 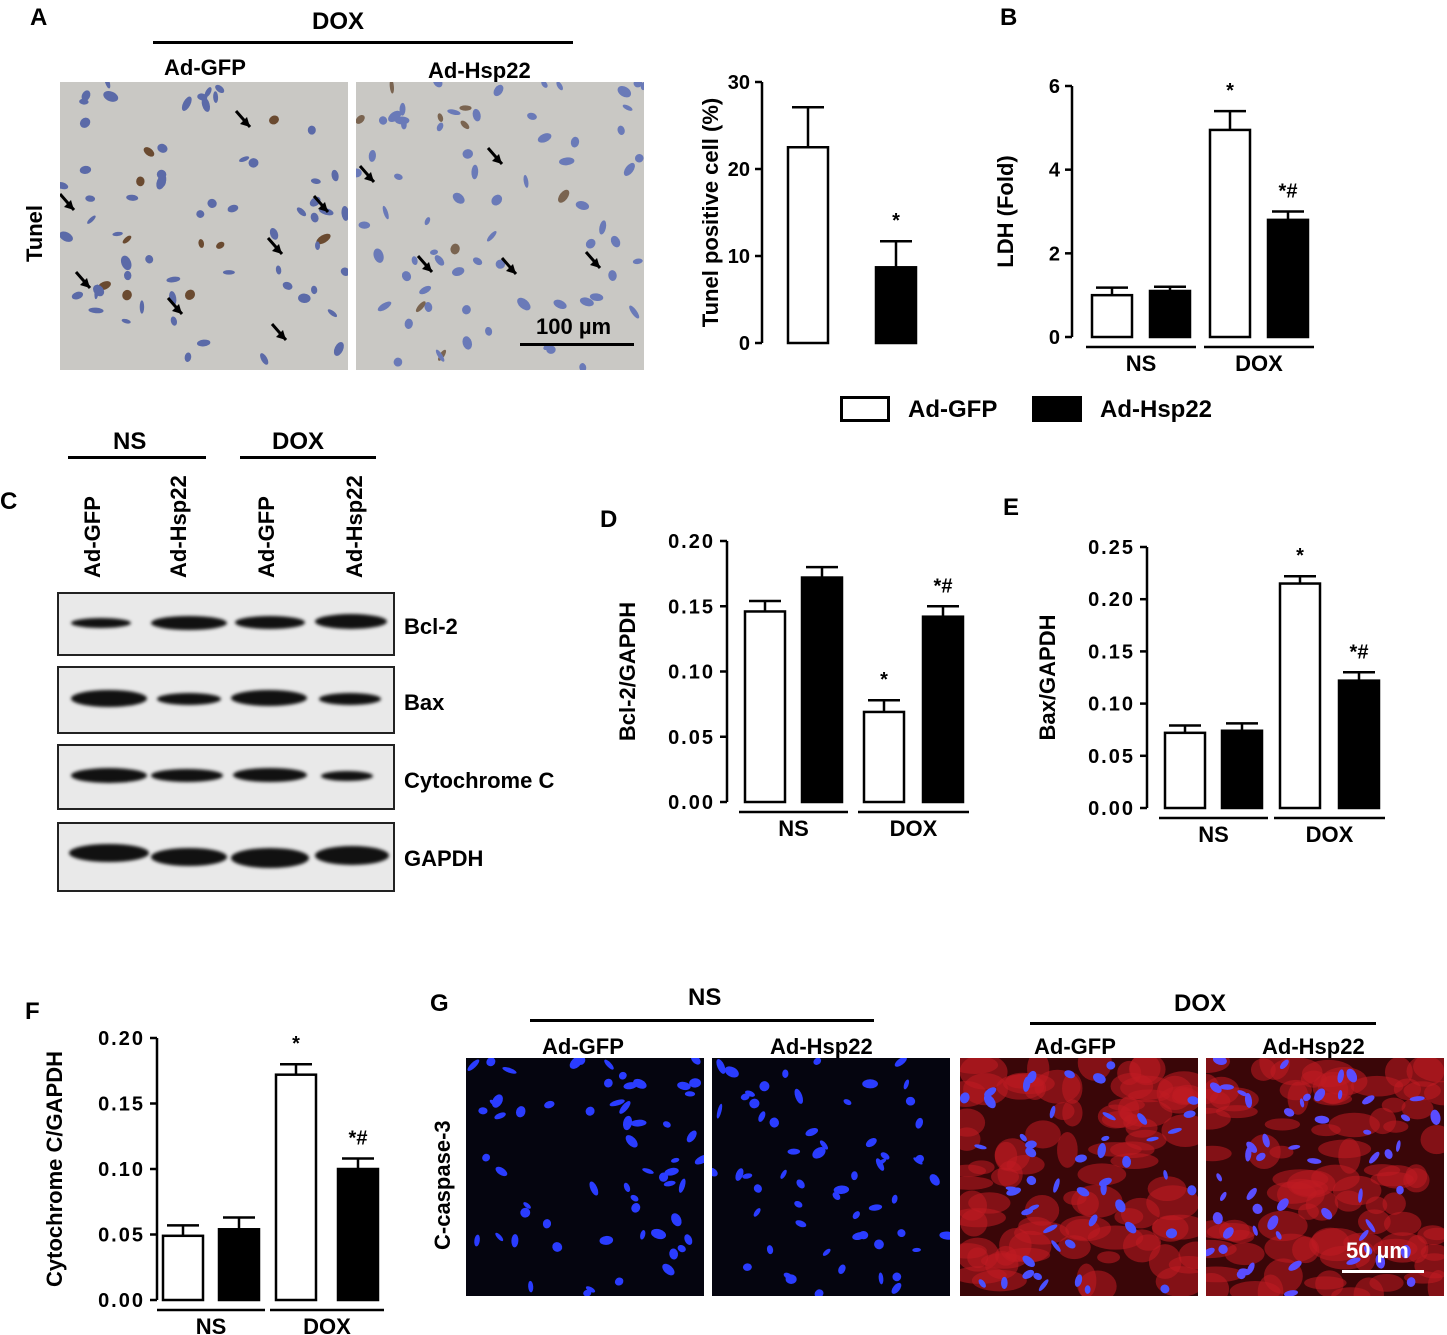 What do you see at coordinates (424, 702) in the screenshot?
I see `protein-label-bax: Bax` at bounding box center [424, 702].